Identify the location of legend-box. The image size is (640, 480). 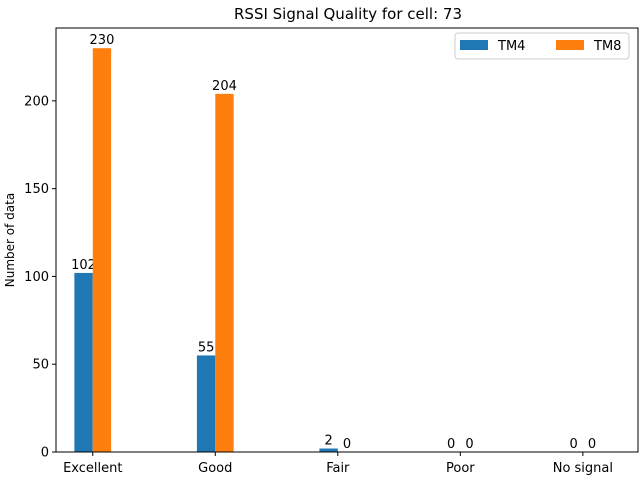
(542, 46).